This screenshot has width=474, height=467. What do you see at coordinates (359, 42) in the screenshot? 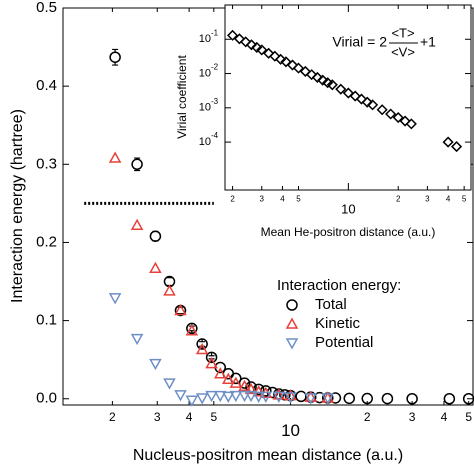
I see `formula-lhs: Virial = 2` at bounding box center [359, 42].